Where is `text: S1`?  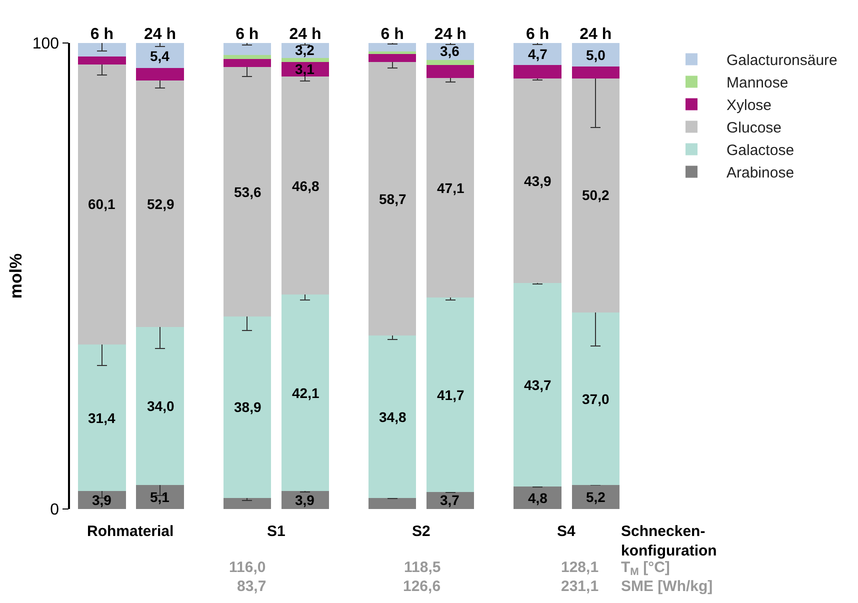 text: S1 is located at coordinates (276, 531).